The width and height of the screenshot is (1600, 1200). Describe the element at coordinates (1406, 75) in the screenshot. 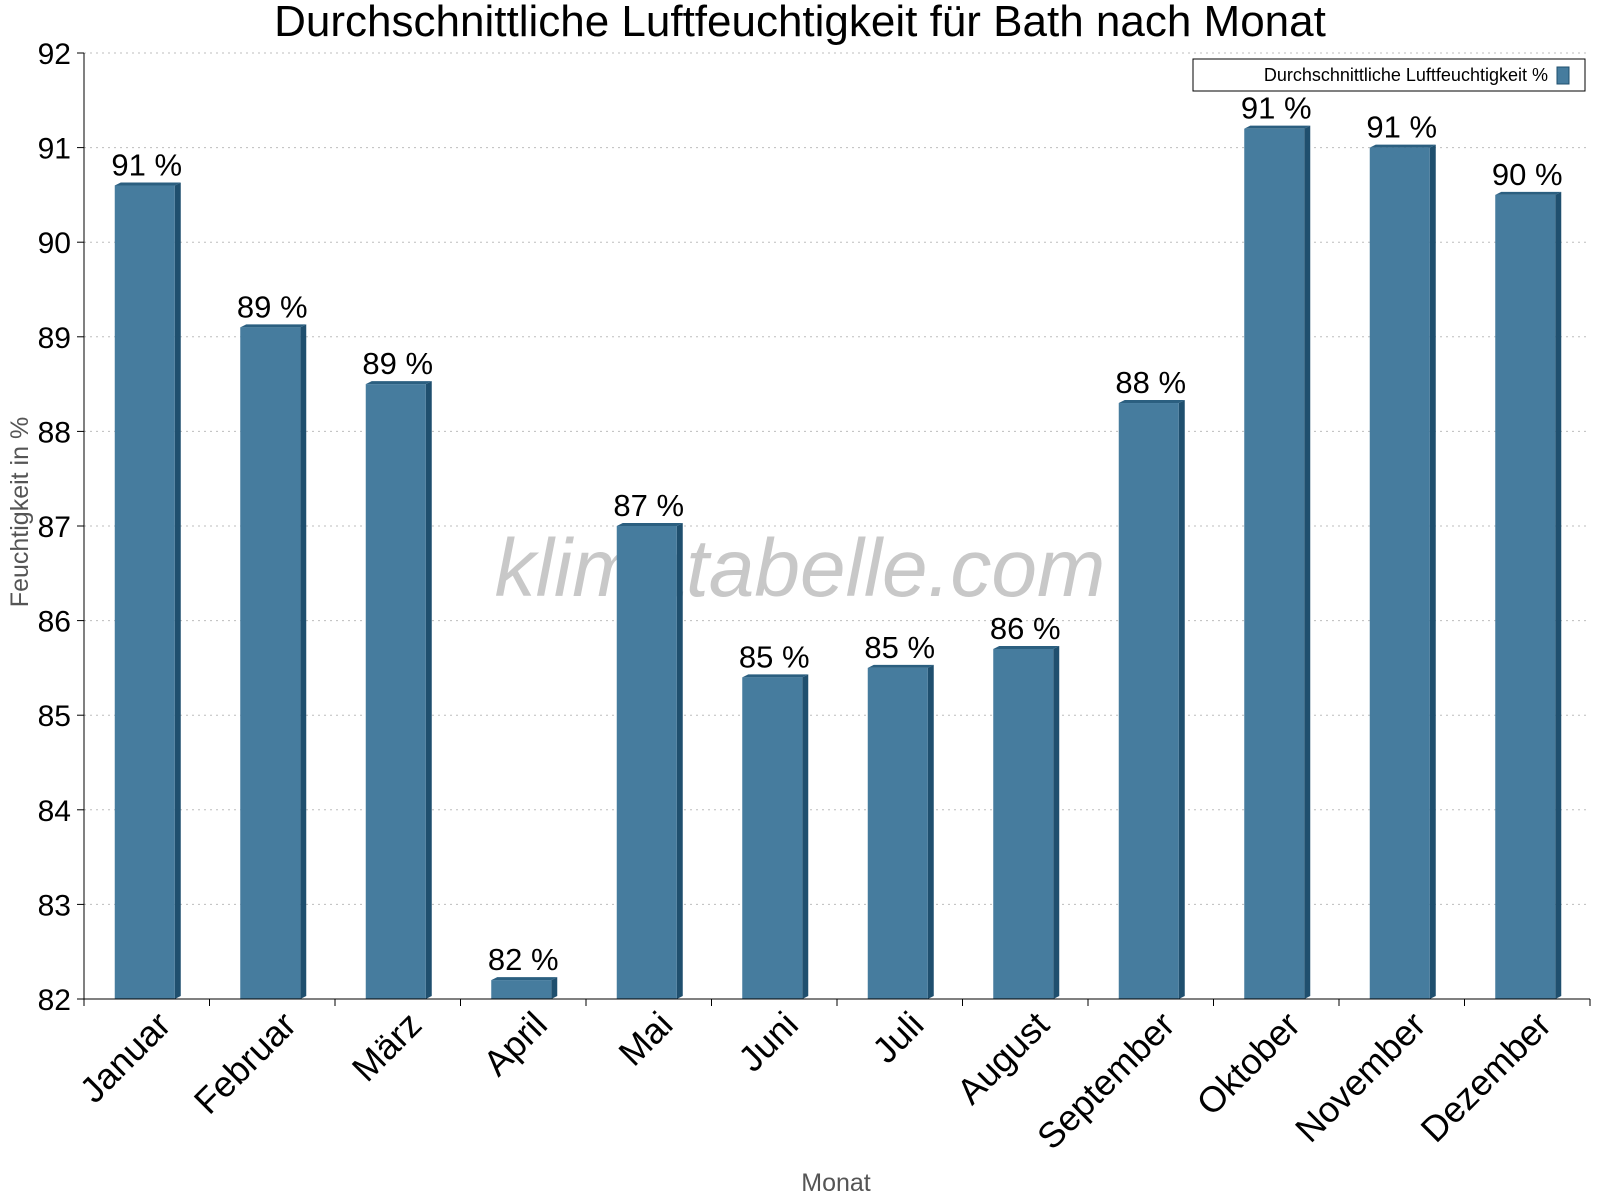

I see `legend-label: Durchschnittliche Luftfeuchtigkeit %` at that location.